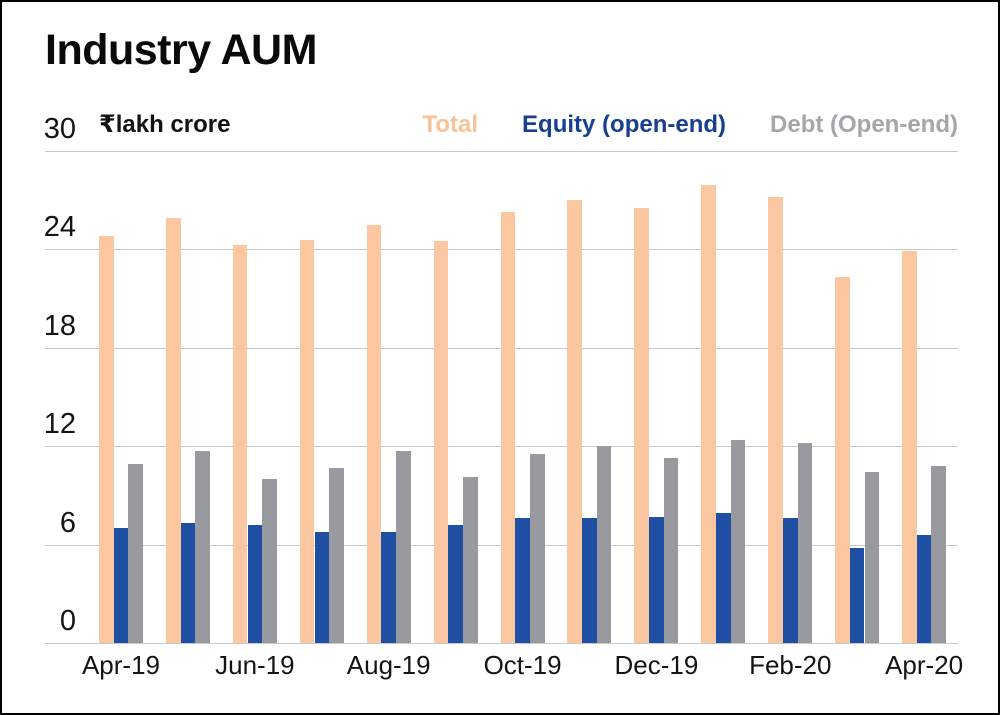 Image resolution: width=1000 pixels, height=715 pixels. I want to click on y-axis-tick-label-30: 30, so click(59, 129).